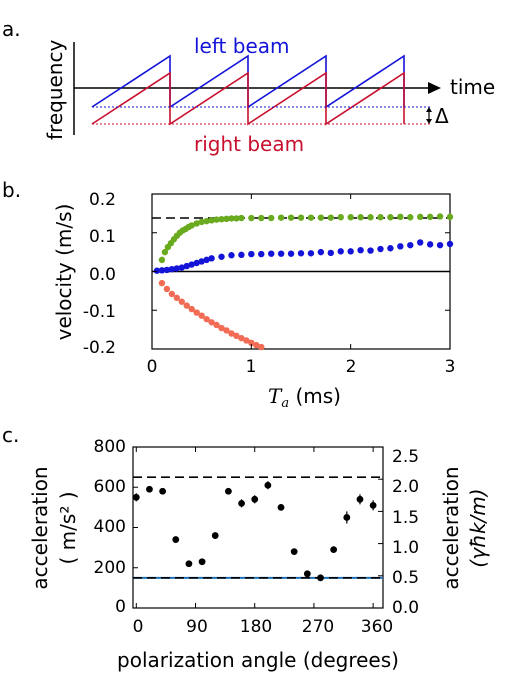 The height and width of the screenshot is (692, 519). What do you see at coordinates (285, 403) in the screenshot?
I see `panel-b-xlabel-subscript: a` at bounding box center [285, 403].